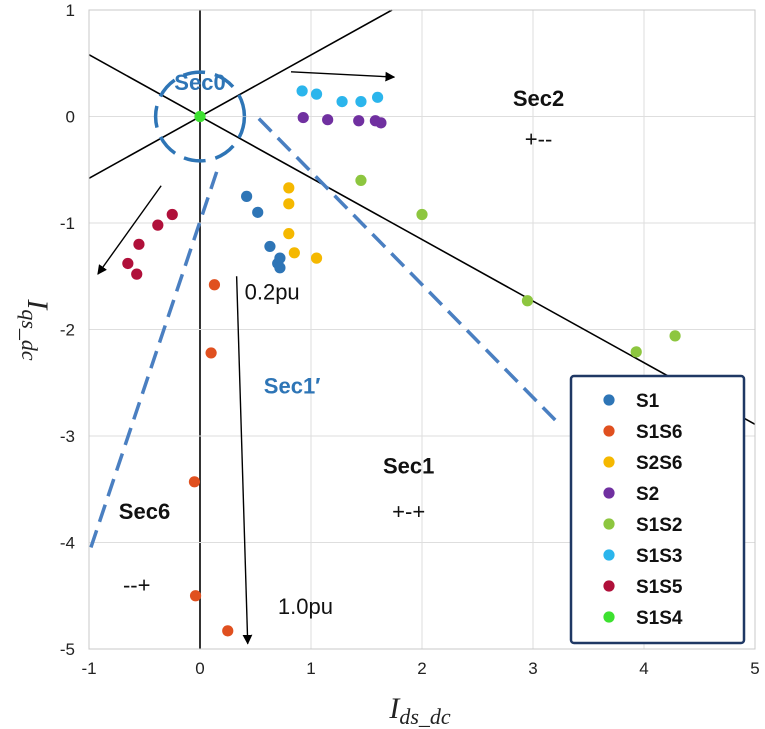 The width and height of the screenshot is (765, 729). I want to click on sec0-dashed-circle, so click(200, 116).